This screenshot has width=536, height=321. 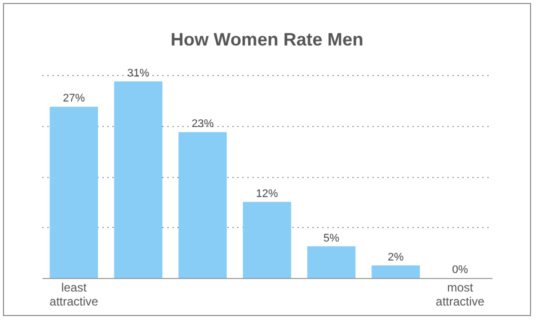 I want to click on data-label: 23%, so click(x=203, y=124).